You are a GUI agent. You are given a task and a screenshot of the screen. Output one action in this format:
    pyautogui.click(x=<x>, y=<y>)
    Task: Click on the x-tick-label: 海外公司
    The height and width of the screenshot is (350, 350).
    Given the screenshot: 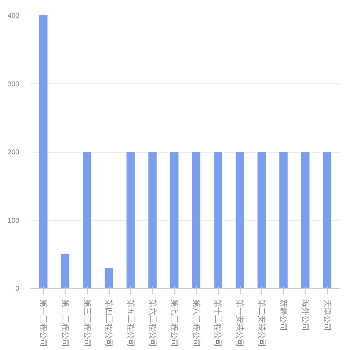 What is the action you would take?
    pyautogui.click(x=305, y=316)
    